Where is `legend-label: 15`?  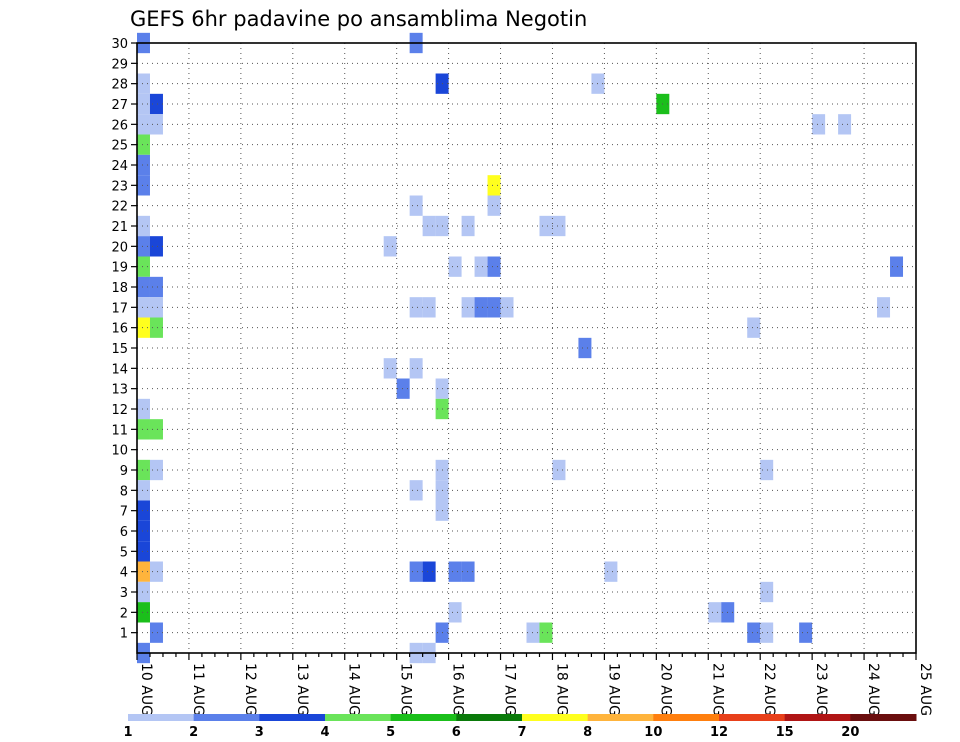
legend-label: 15 is located at coordinates (785, 732).